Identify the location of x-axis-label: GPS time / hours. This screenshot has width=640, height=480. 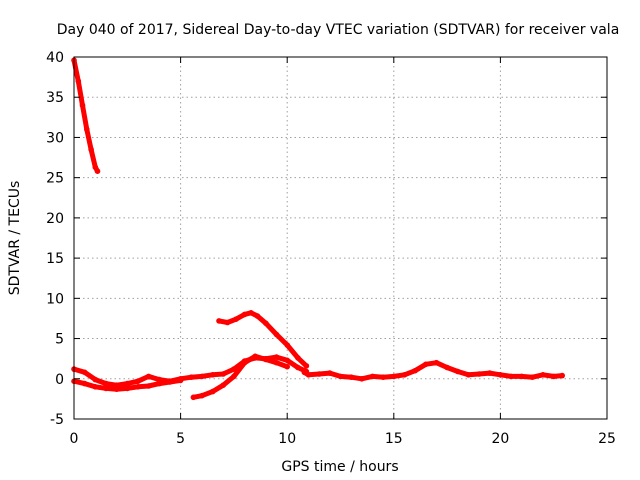
(339, 467).